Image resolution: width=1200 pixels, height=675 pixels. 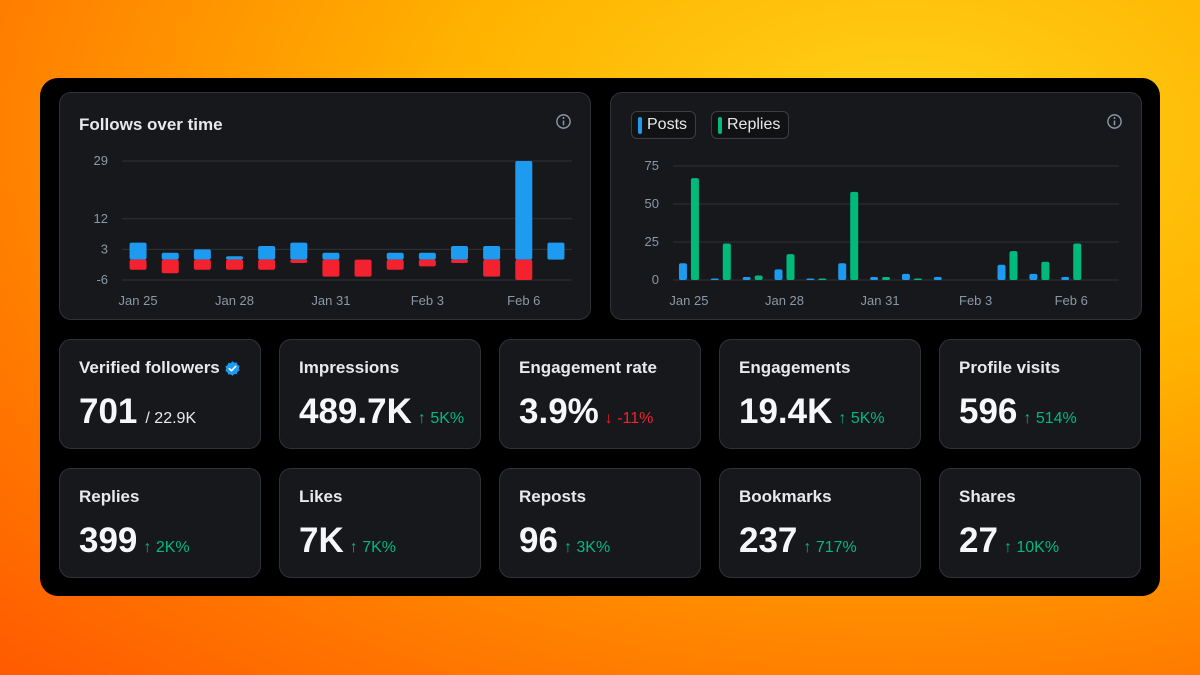 What do you see at coordinates (640, 125) in the screenshot?
I see `posts-swatch` at bounding box center [640, 125].